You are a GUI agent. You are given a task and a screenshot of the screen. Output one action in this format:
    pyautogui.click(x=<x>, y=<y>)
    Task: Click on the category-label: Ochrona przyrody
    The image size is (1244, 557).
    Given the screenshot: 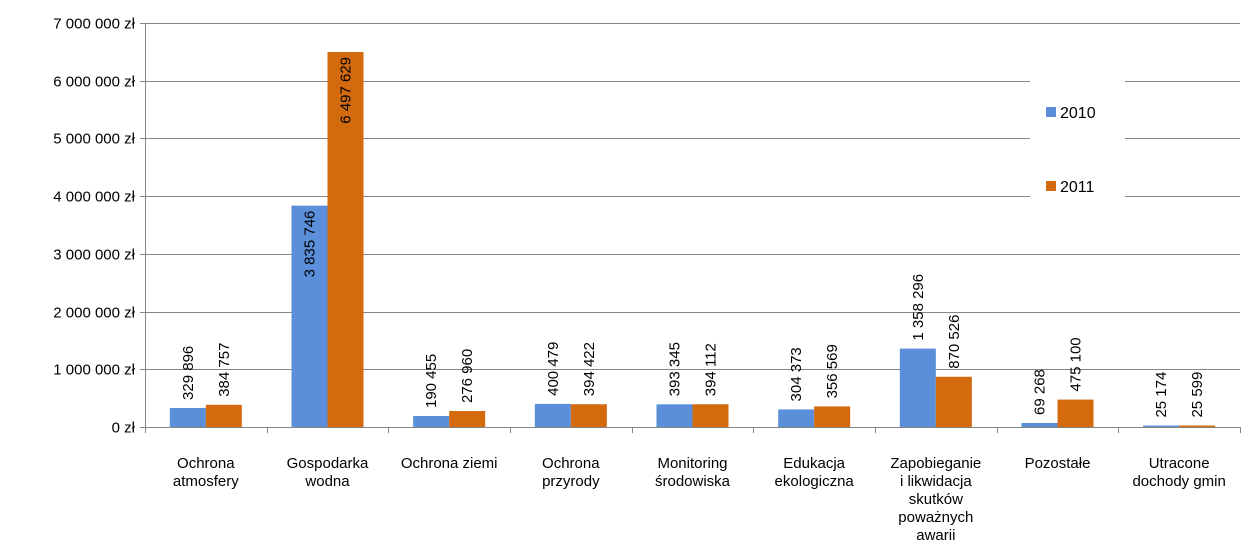 What is the action you would take?
    pyautogui.click(x=571, y=472)
    